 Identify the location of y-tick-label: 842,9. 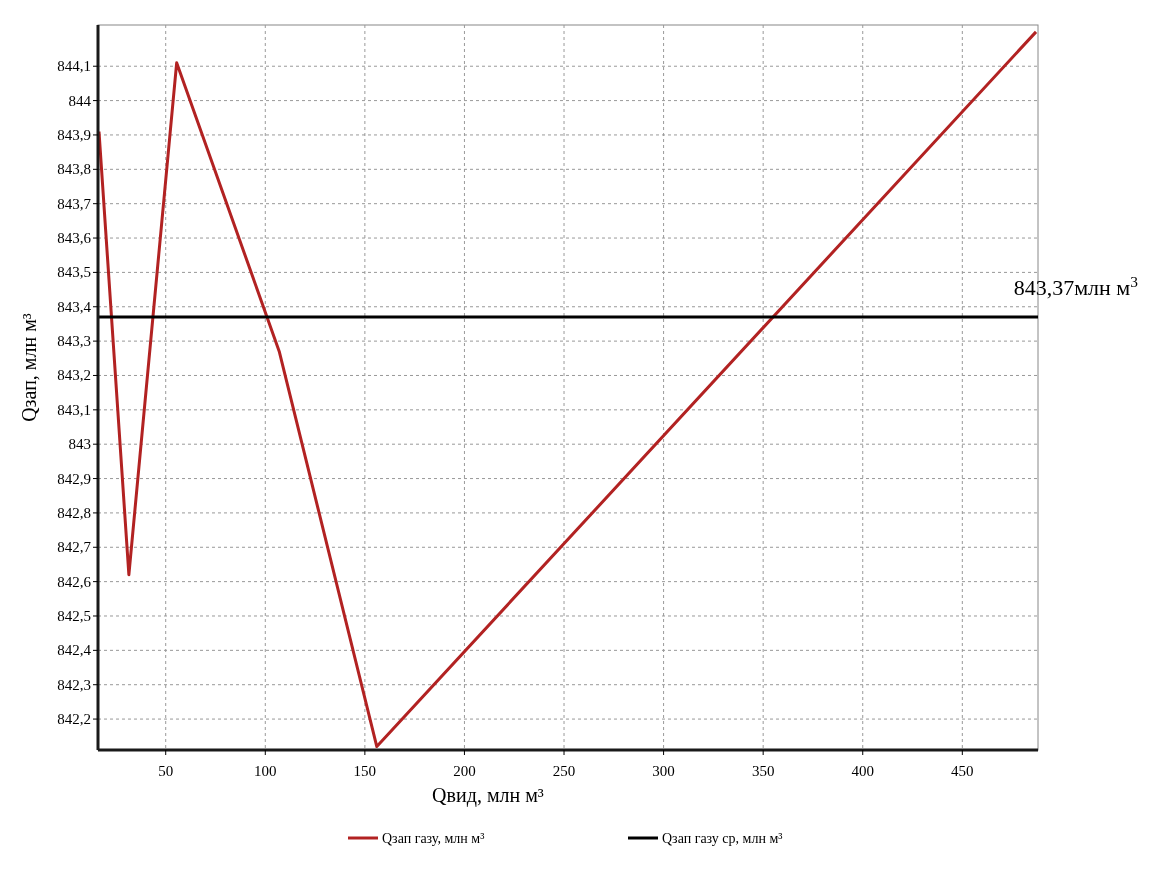
(74, 478).